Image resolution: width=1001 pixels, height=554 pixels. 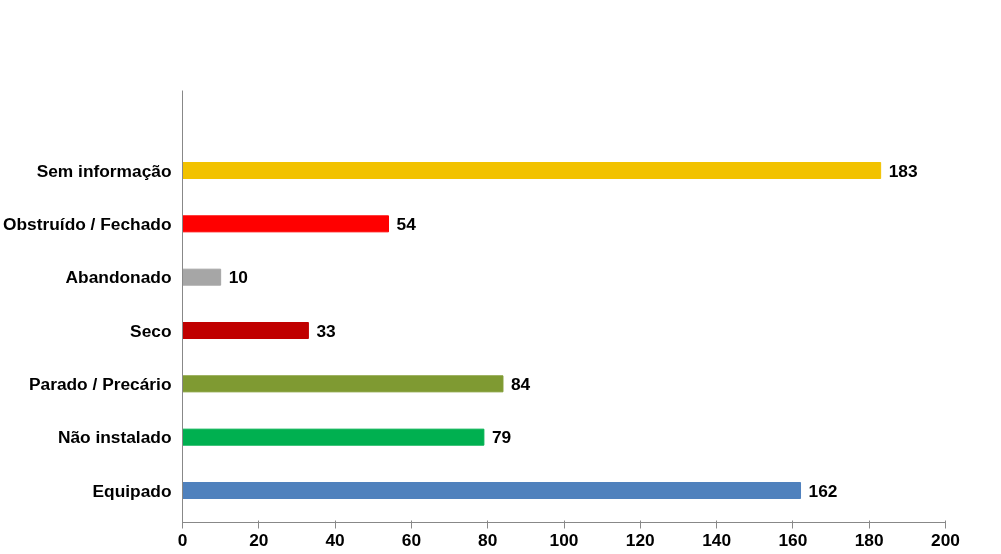 What do you see at coordinates (100, 383) in the screenshot?
I see `y-tick-label: Parado / Precário` at bounding box center [100, 383].